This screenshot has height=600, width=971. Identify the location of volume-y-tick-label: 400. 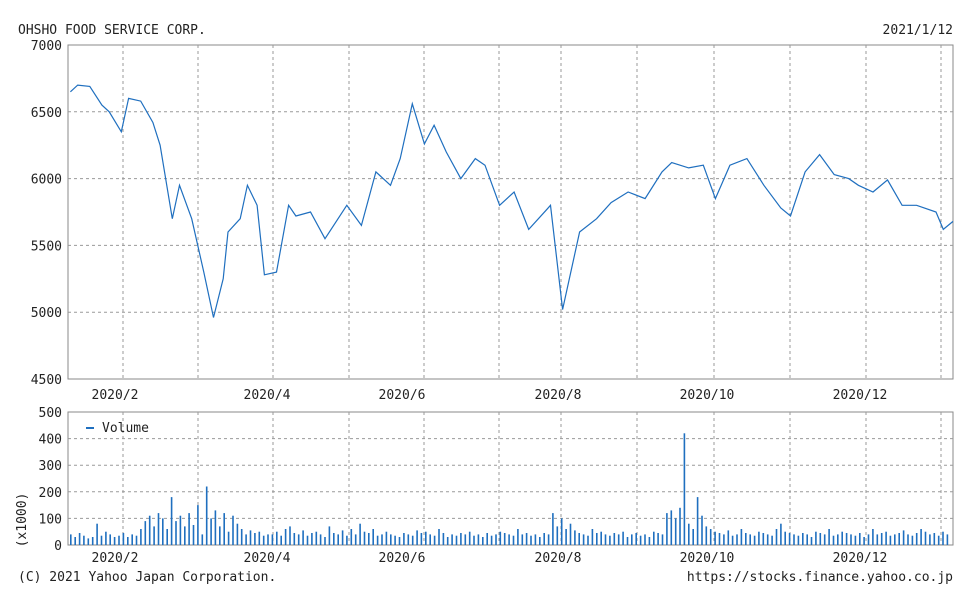
(50, 440).